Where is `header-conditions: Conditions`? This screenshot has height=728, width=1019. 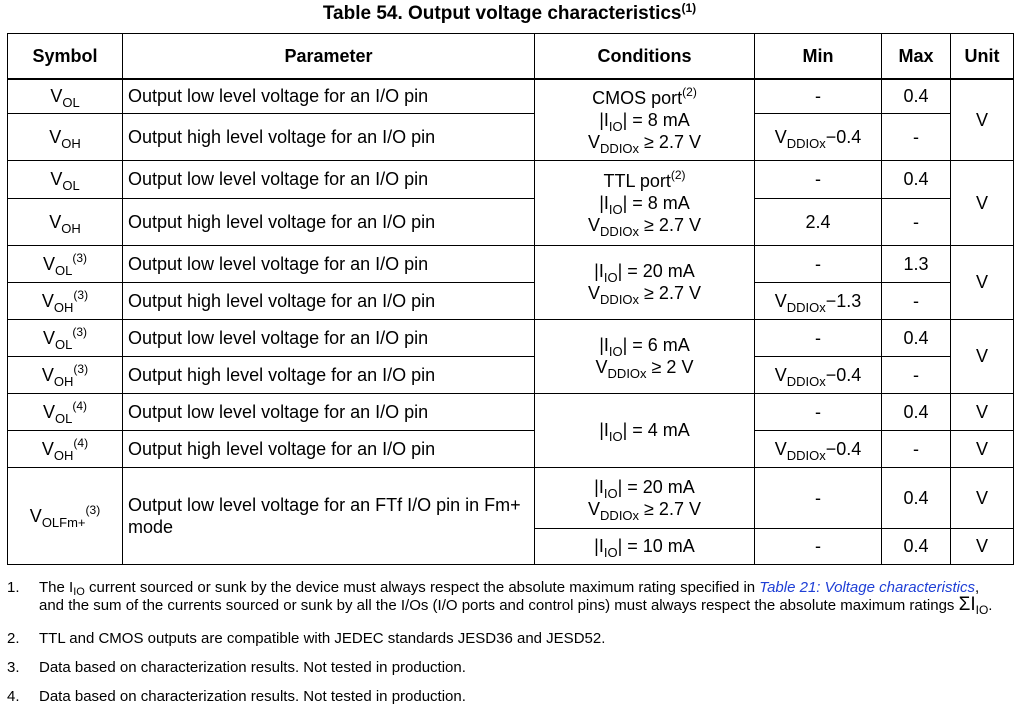
header-conditions: Conditions is located at coordinates (644, 56).